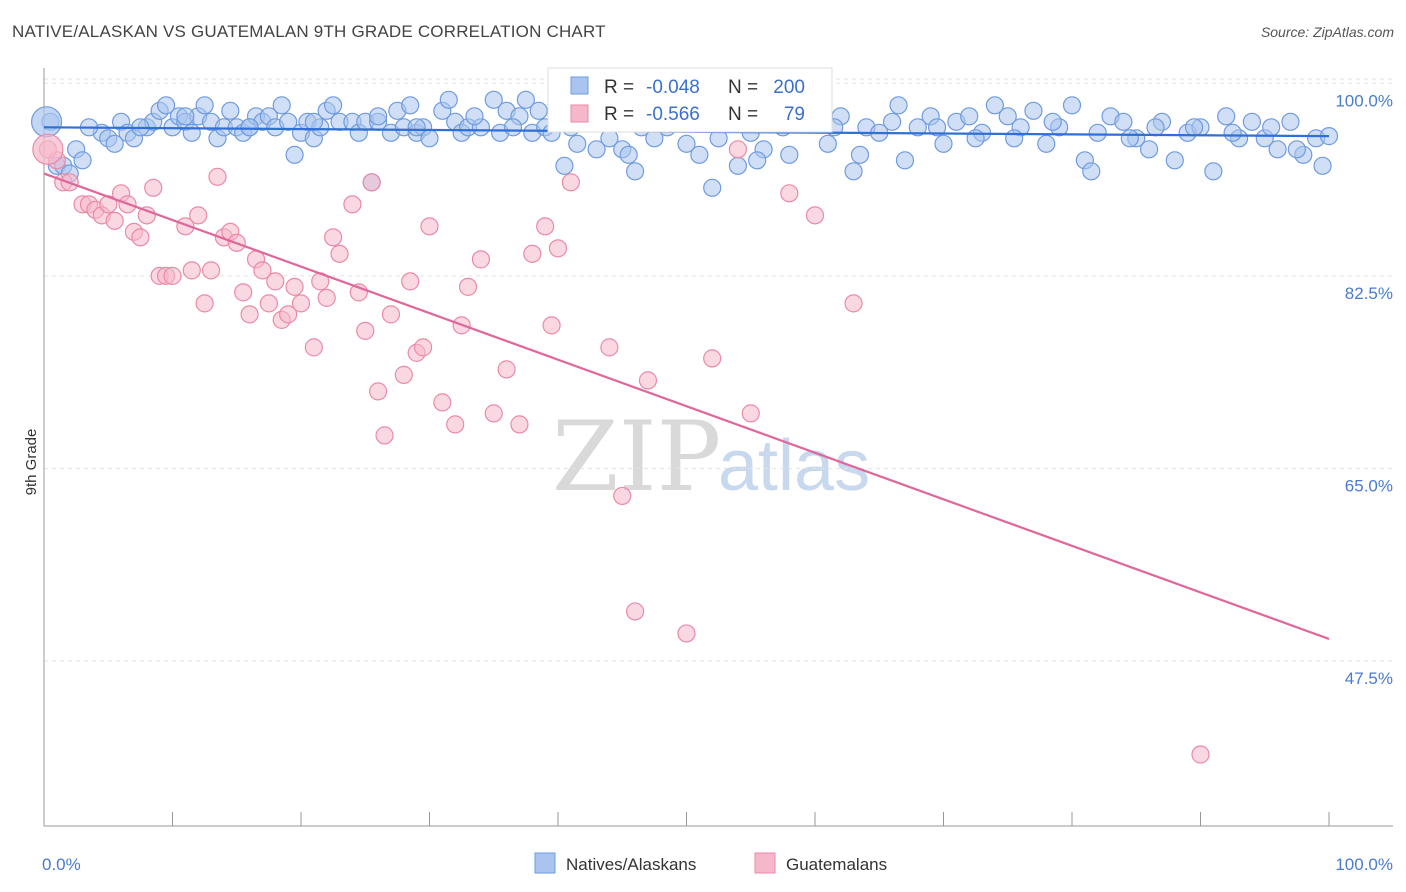 The image size is (1406, 892). I want to click on legend-top-n-value-native: 200, so click(789, 87).